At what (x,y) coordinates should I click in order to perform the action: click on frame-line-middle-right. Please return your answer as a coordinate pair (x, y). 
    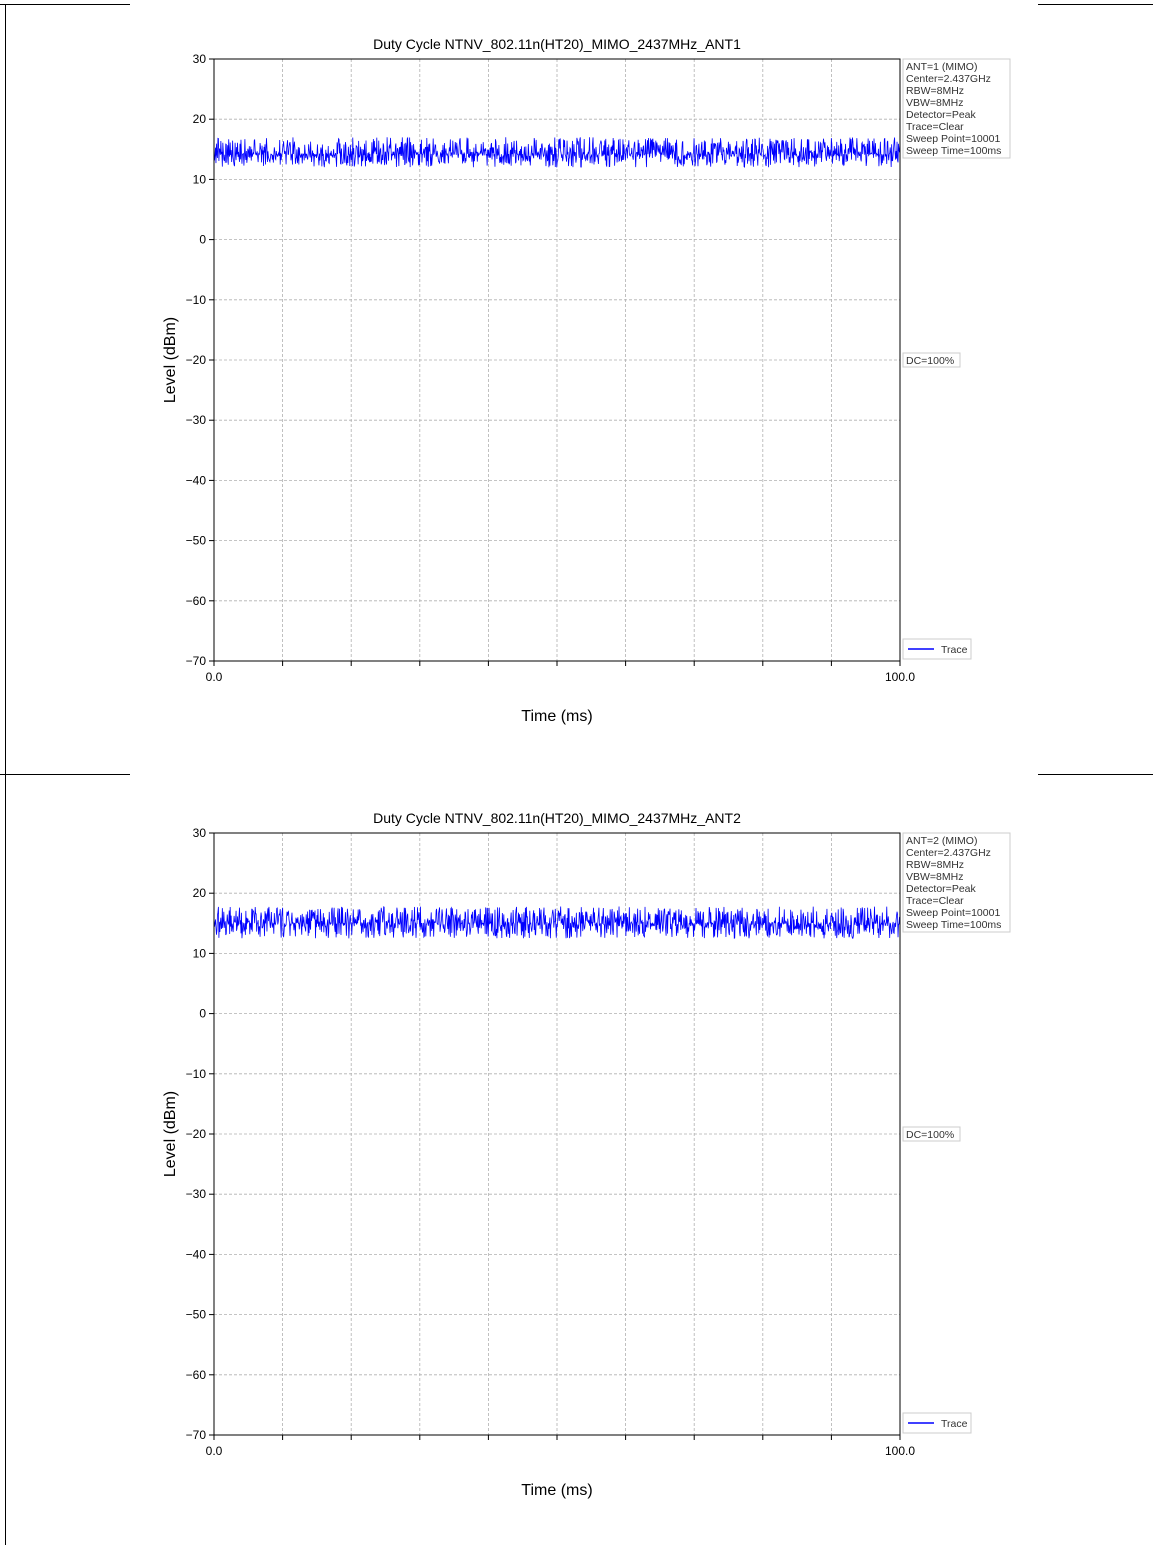
    Looking at the image, I should click on (1095, 774).